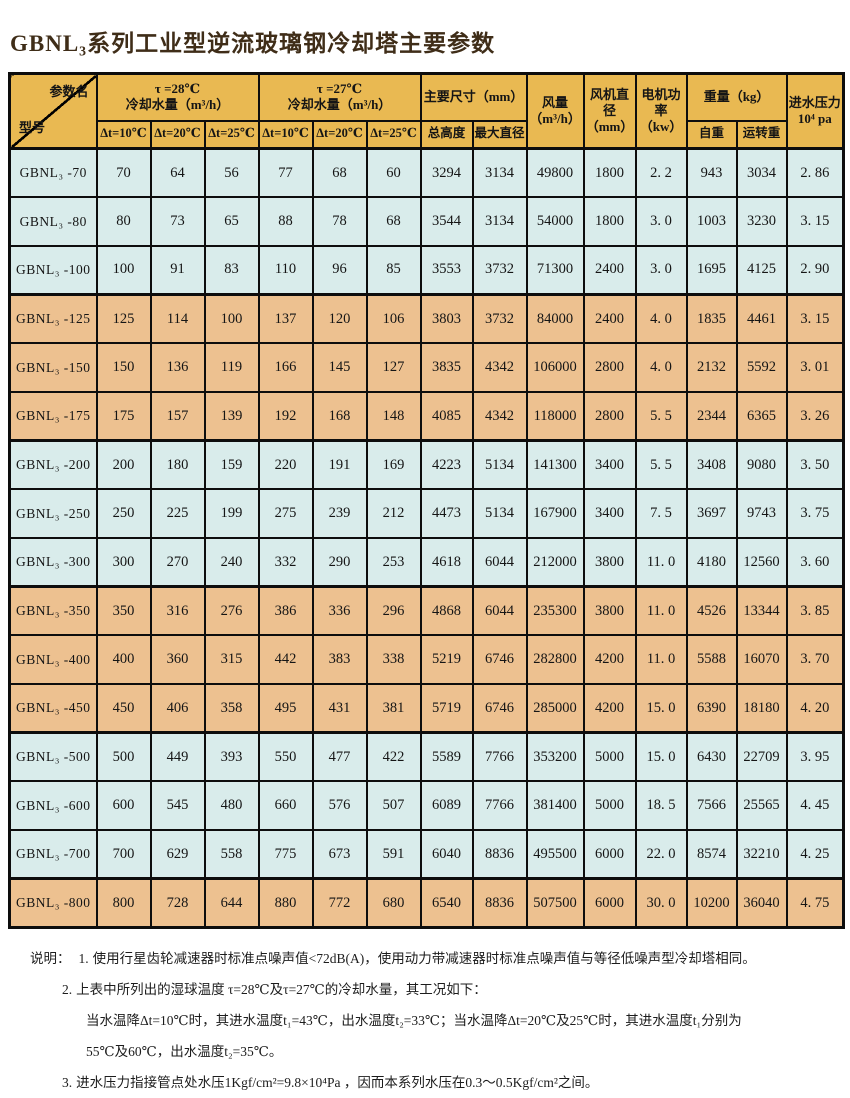 The image size is (850, 1098). I want to click on value-cell: 545, so click(177, 806).